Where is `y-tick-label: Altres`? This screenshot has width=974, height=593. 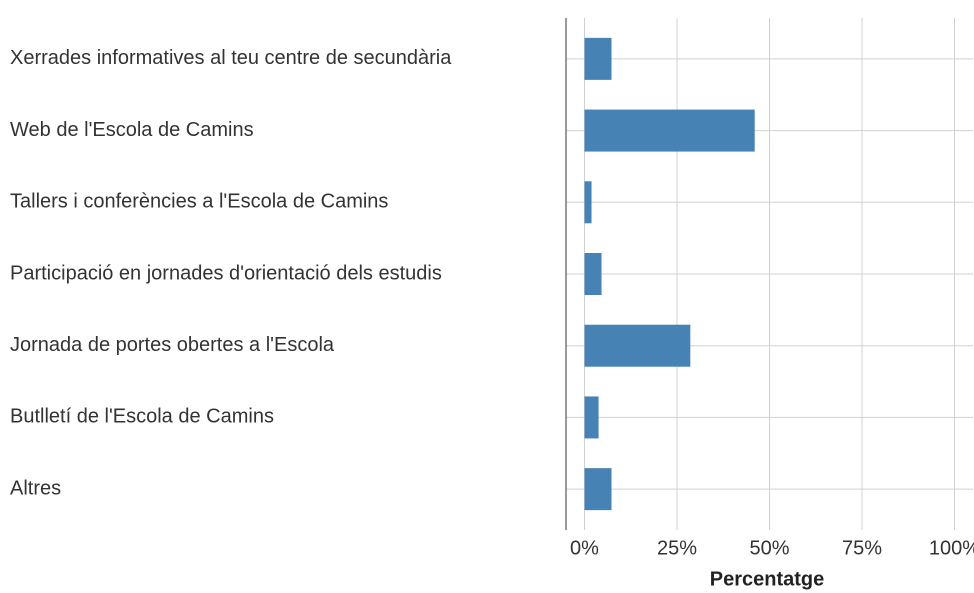 y-tick-label: Altres is located at coordinates (35, 488).